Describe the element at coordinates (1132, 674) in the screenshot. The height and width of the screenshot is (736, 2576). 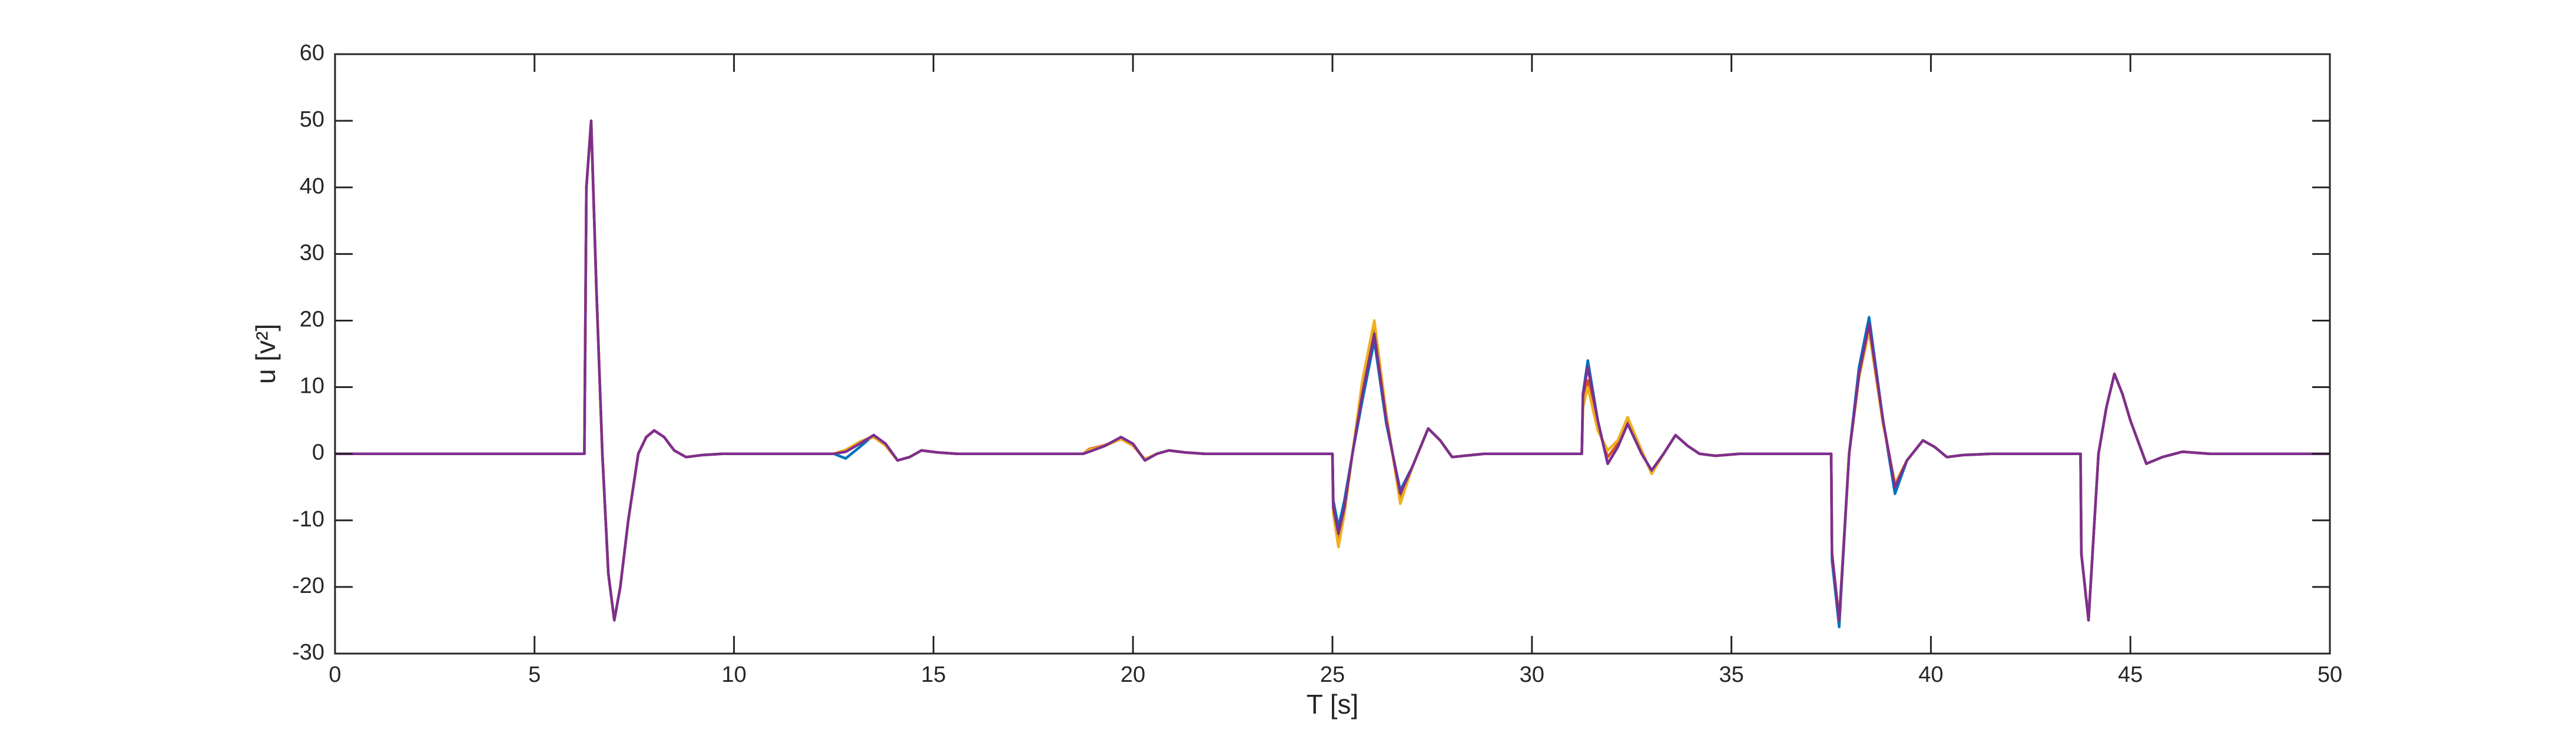
I see `x-tick-label: 20` at that location.